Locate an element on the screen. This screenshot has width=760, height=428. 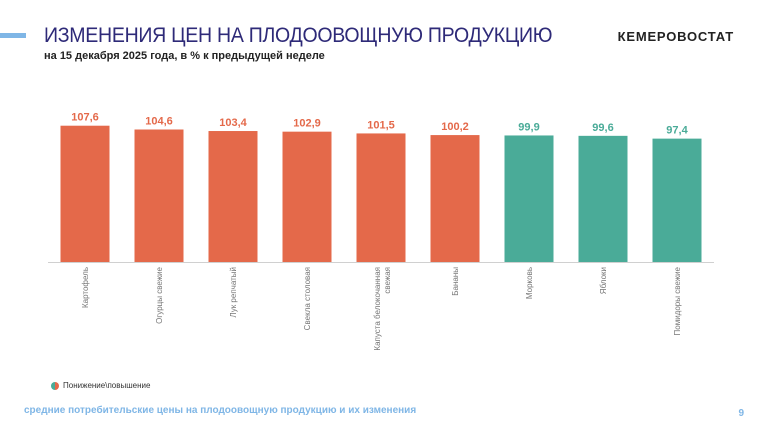
brand-logo: КЕМЕРОВОСТАТ is located at coordinates (675, 36).